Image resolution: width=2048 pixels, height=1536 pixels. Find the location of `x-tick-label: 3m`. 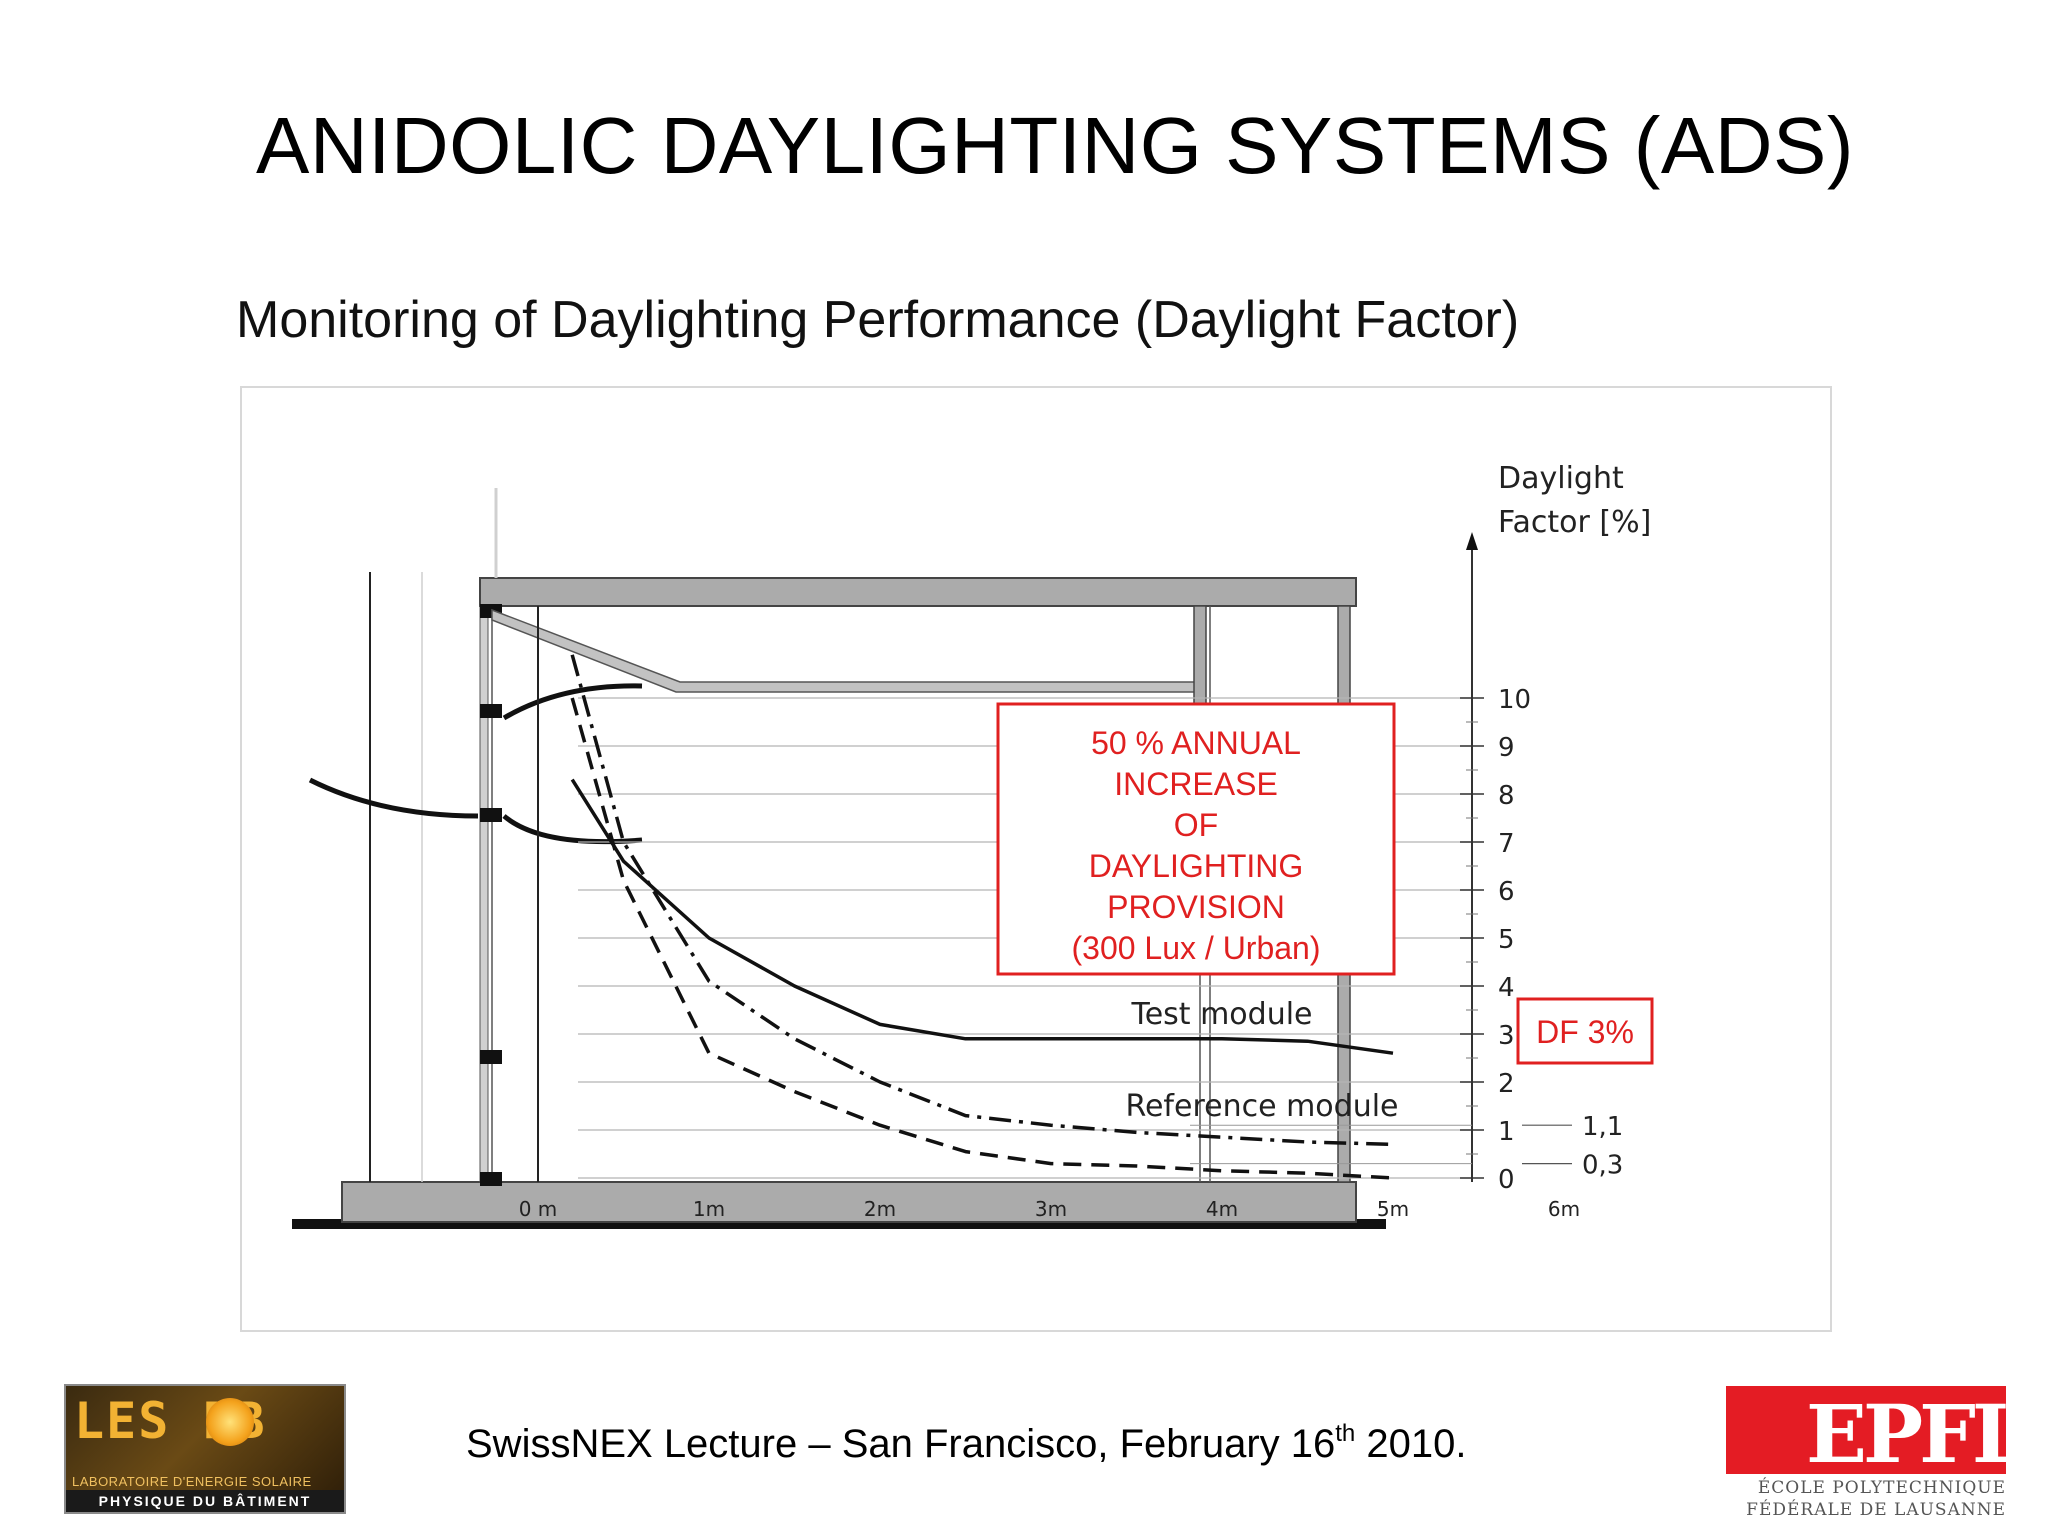

x-tick-label: 3m is located at coordinates (1051, 1209).